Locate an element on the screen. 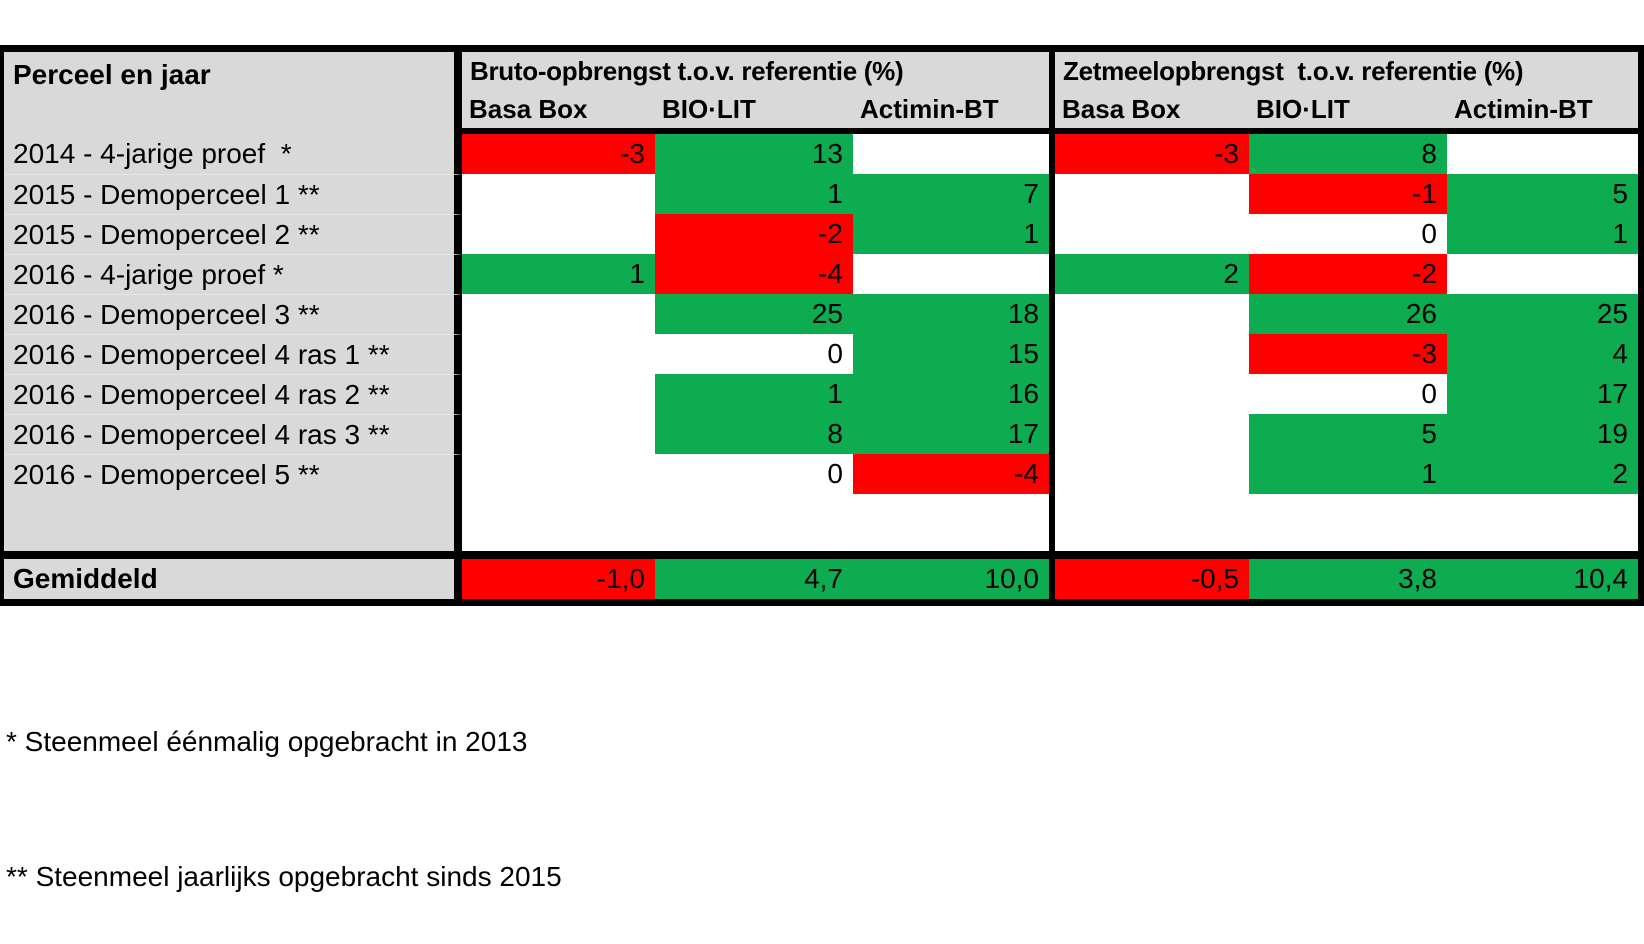  footnote-single-application: * Steenmeel éénmalig opgebracht in 2013 is located at coordinates (267, 741).